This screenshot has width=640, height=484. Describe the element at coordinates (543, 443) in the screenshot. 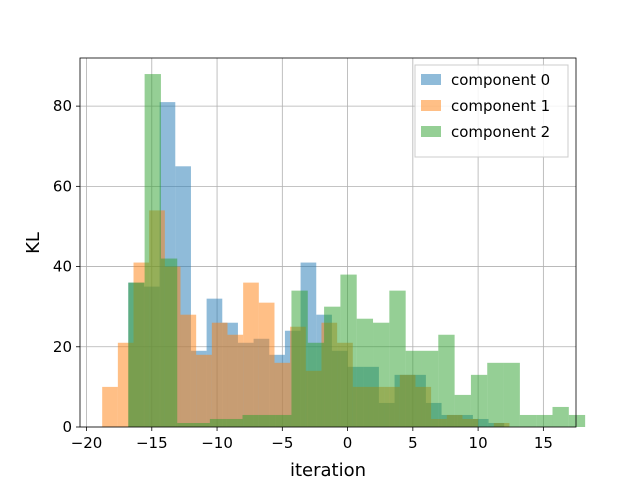

I see `x-tick-label-7: 15` at that location.